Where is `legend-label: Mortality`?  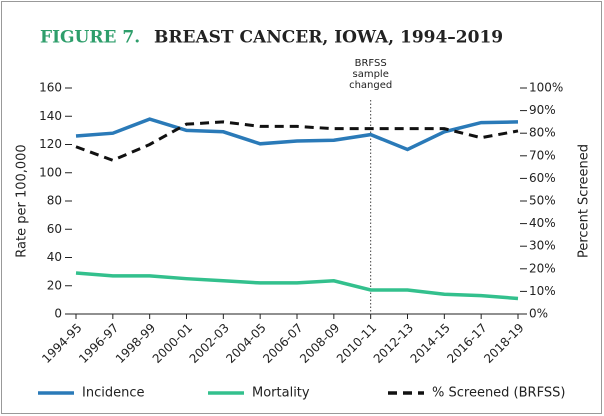 legend-label: Mortality is located at coordinates (281, 393).